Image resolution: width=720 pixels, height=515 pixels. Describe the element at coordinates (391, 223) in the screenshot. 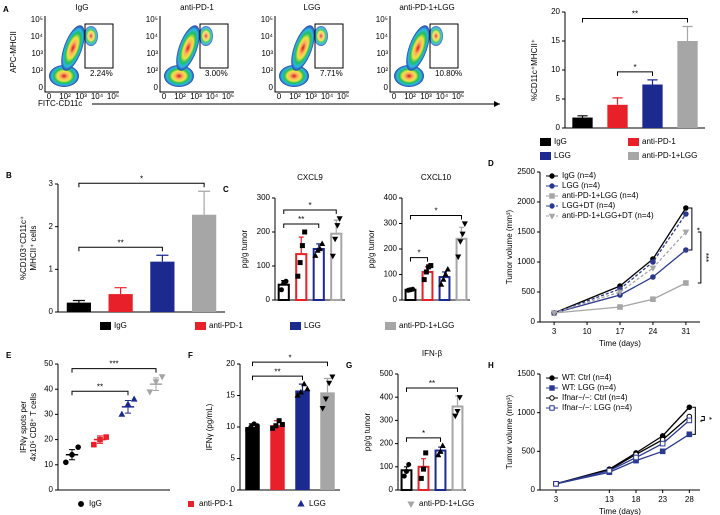

I see `y-tick-label: 300` at that location.